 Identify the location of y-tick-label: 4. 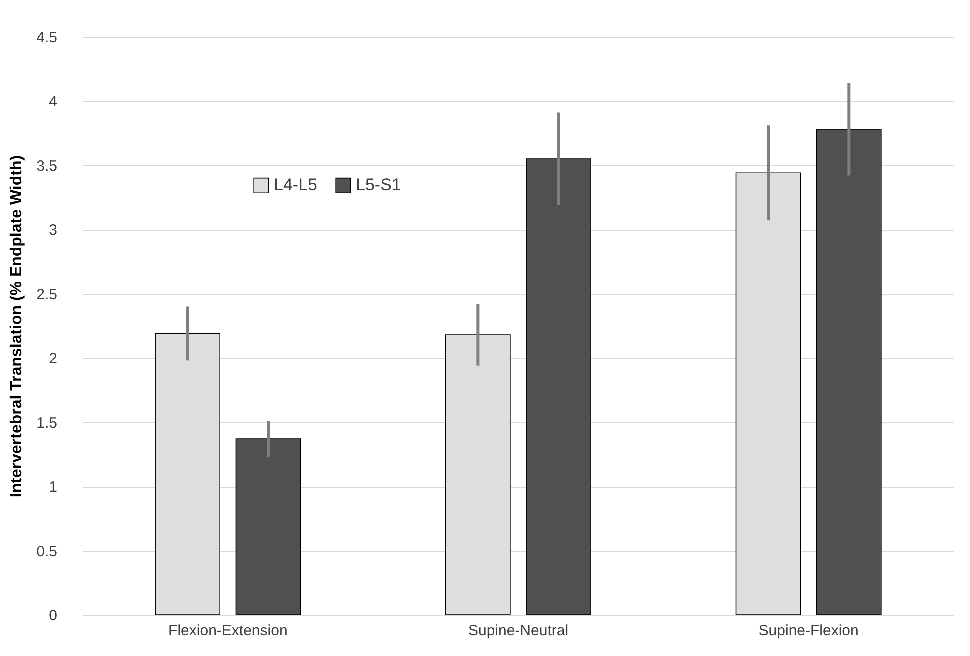
(53, 102).